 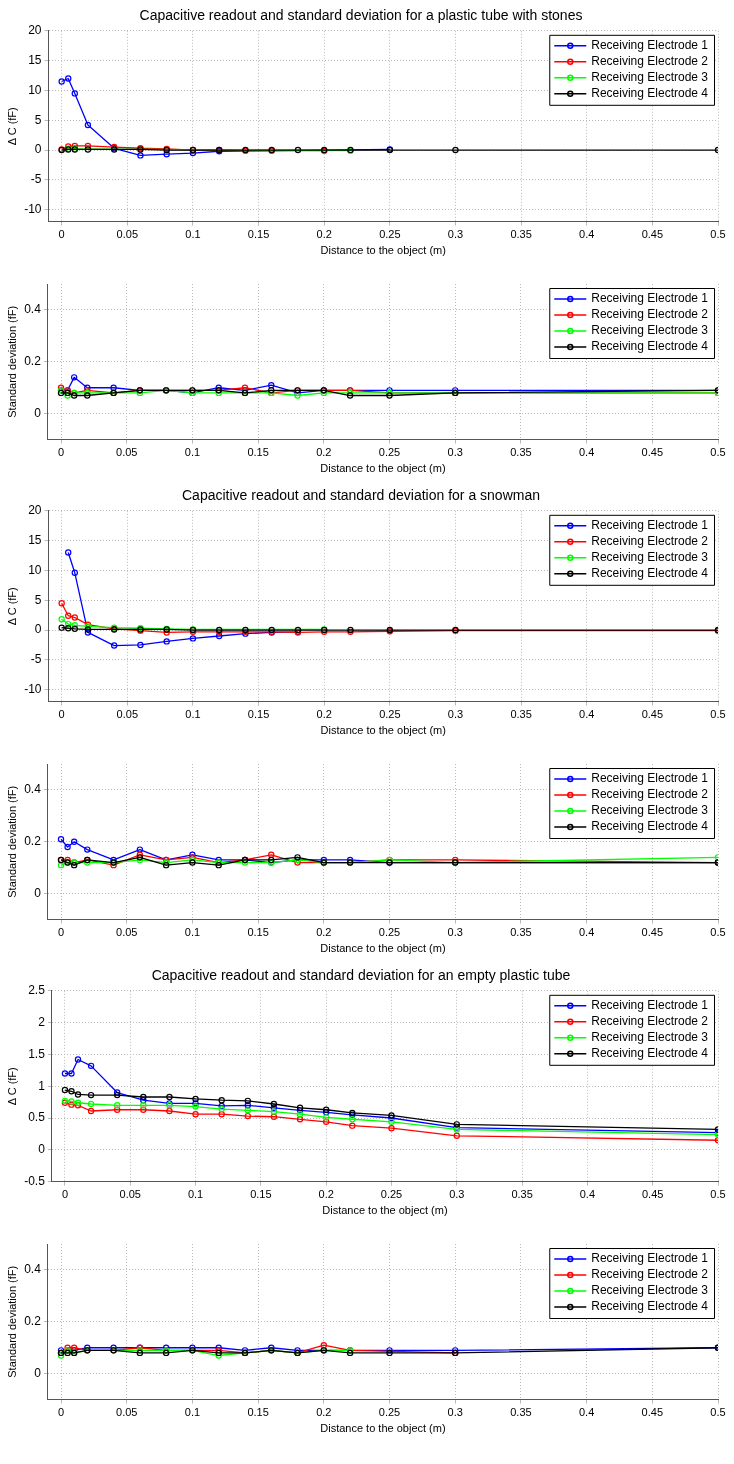 I want to click on chart-title: Capacitive readout and standard deviation for a plastic tube with stones, so click(x=361, y=15).